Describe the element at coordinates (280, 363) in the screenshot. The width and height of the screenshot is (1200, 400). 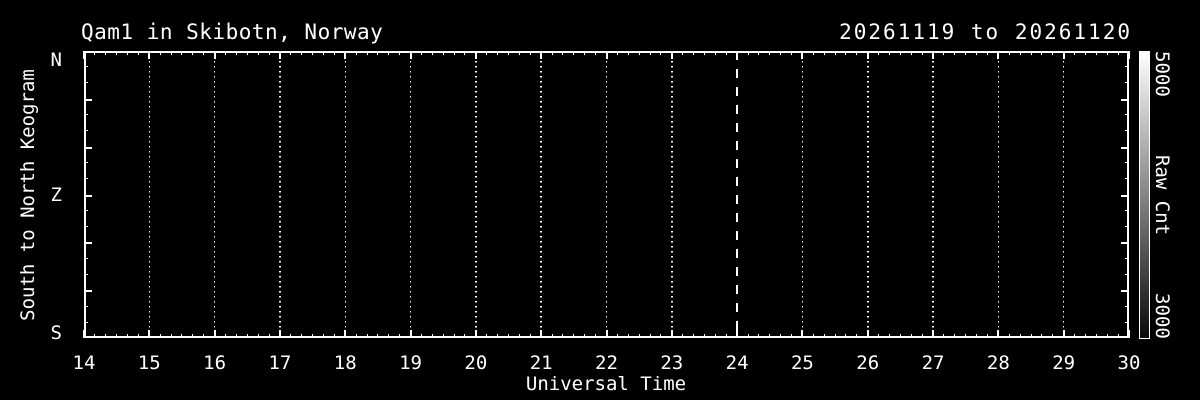
I see `x-tick-label: 17` at that location.